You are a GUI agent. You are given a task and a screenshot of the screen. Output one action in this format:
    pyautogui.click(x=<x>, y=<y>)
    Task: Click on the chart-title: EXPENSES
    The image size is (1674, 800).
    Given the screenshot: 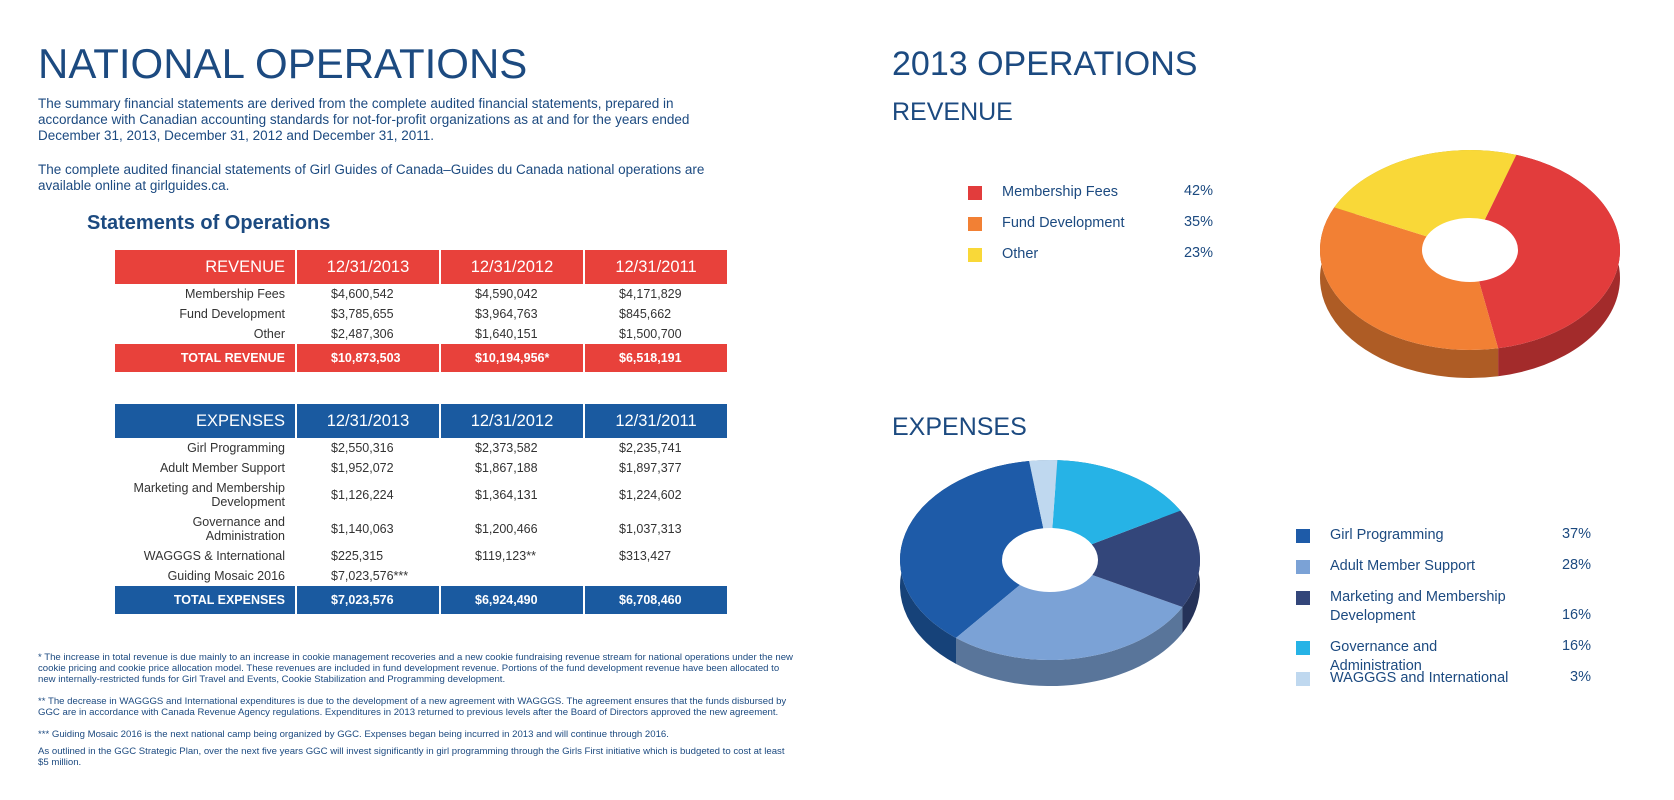 What is the action you would take?
    pyautogui.click(x=959, y=427)
    